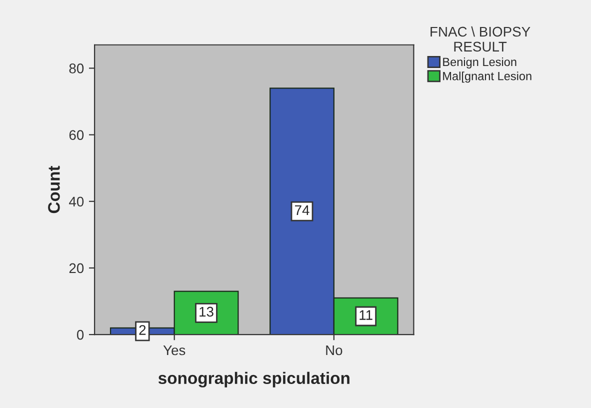 The height and width of the screenshot is (408, 591). I want to click on y-tick-label: 60, so click(76, 135).